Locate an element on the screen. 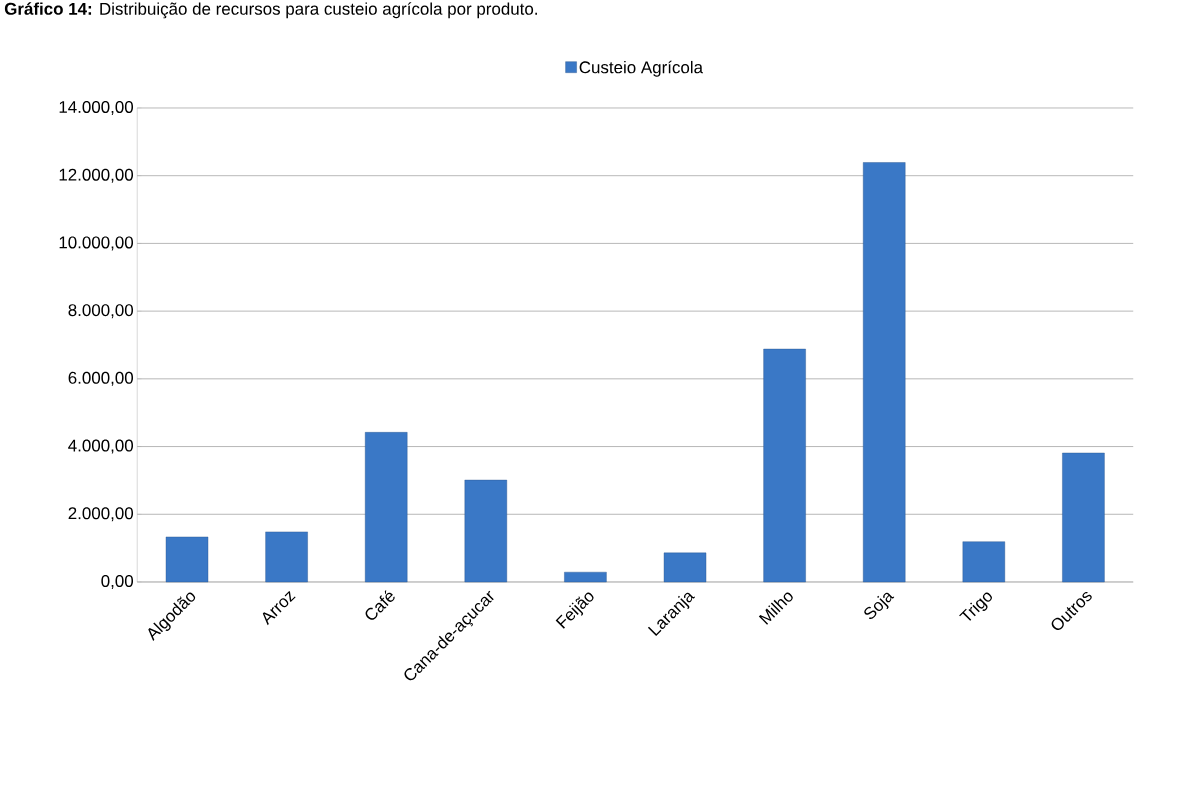 This screenshot has width=1202, height=787. legend-label: Custeio Agrícola is located at coordinates (641, 68).